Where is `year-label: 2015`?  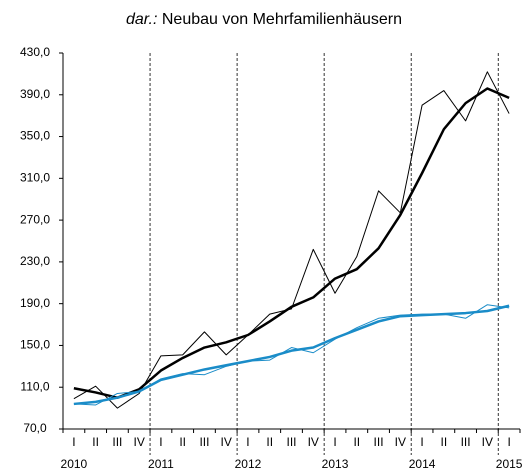
year-label: 2015 is located at coordinates (509, 464).